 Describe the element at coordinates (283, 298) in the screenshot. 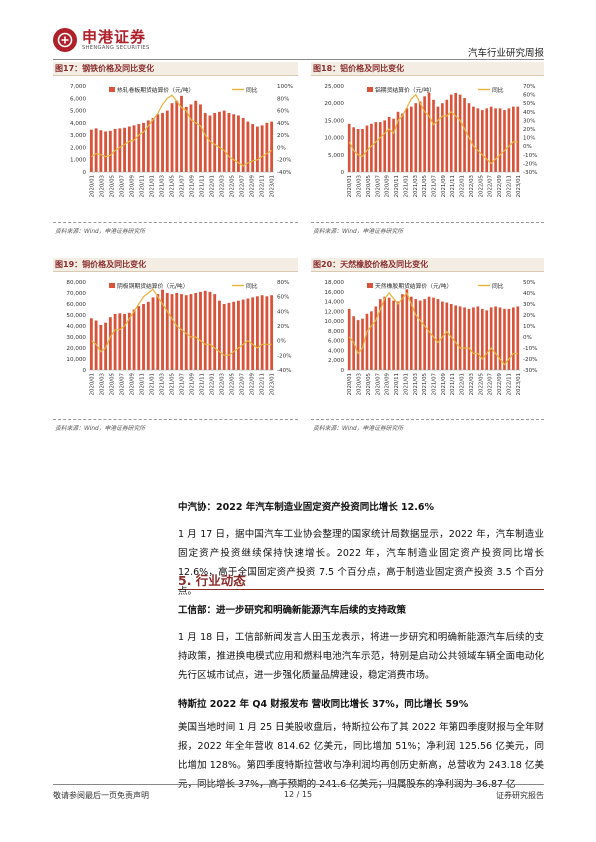

I see `y-right-tick-label: 60%` at that location.